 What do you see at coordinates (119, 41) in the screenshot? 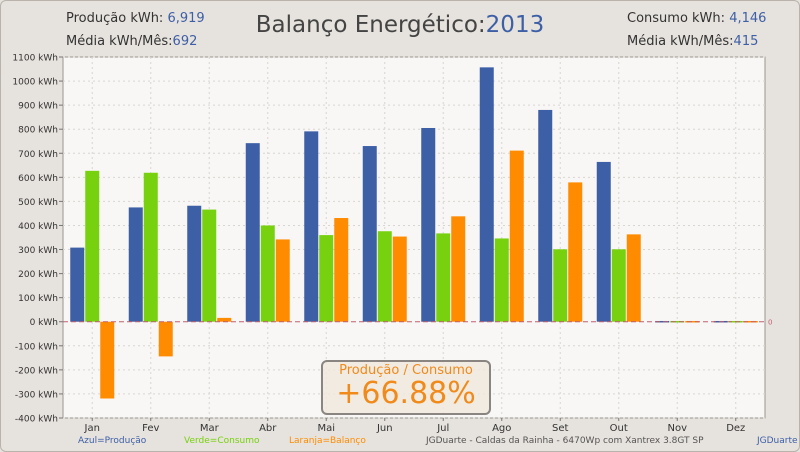
I see `production-average-label: Média kWh/Mês:` at bounding box center [119, 41].